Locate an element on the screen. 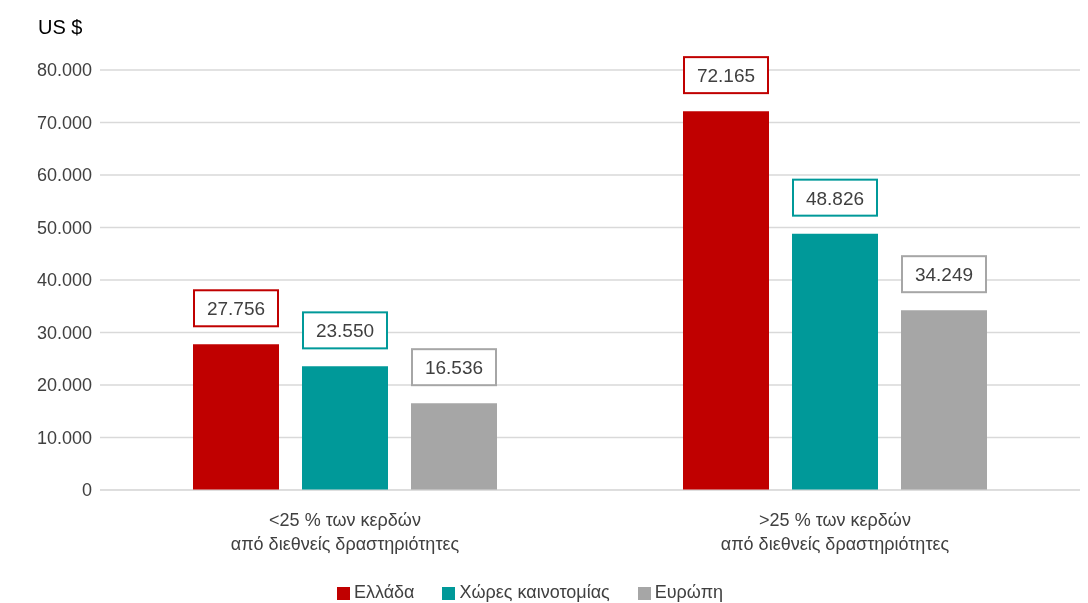 Image resolution: width=1088 pixels, height=603 pixels. legend-label: Χώρες καινοτομίας is located at coordinates (534, 592).